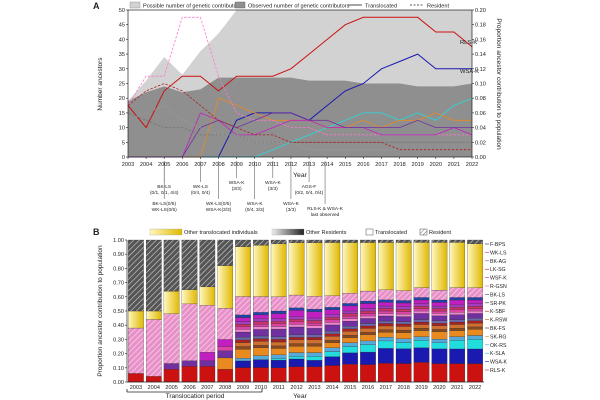  I want to click on legend-translocated-label: Translocated, so click(381, 7).